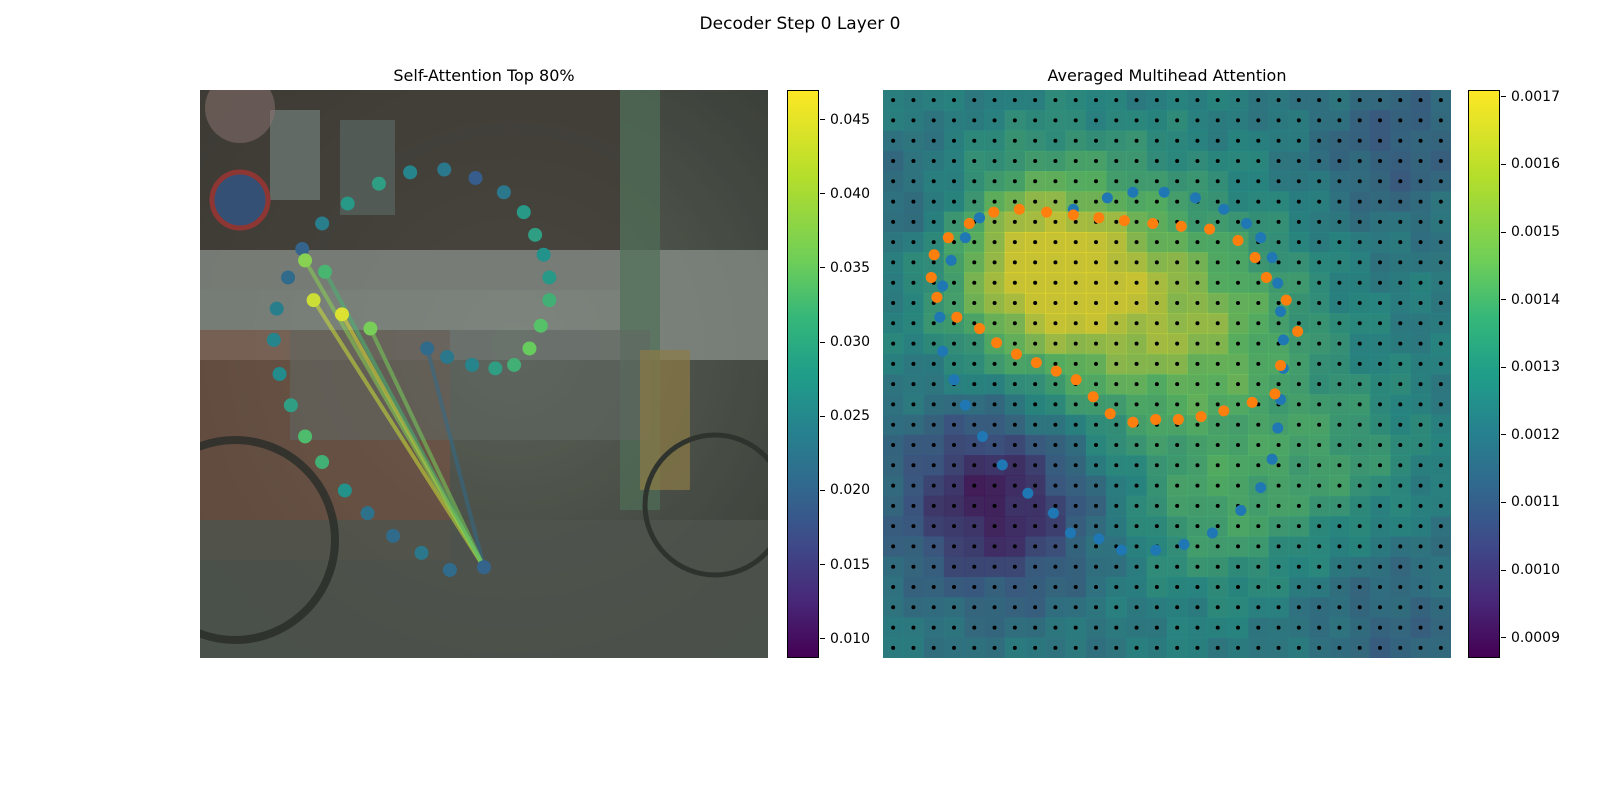 This screenshot has height=800, width=1600. I want to click on self-attention-points, so click(411, 369).